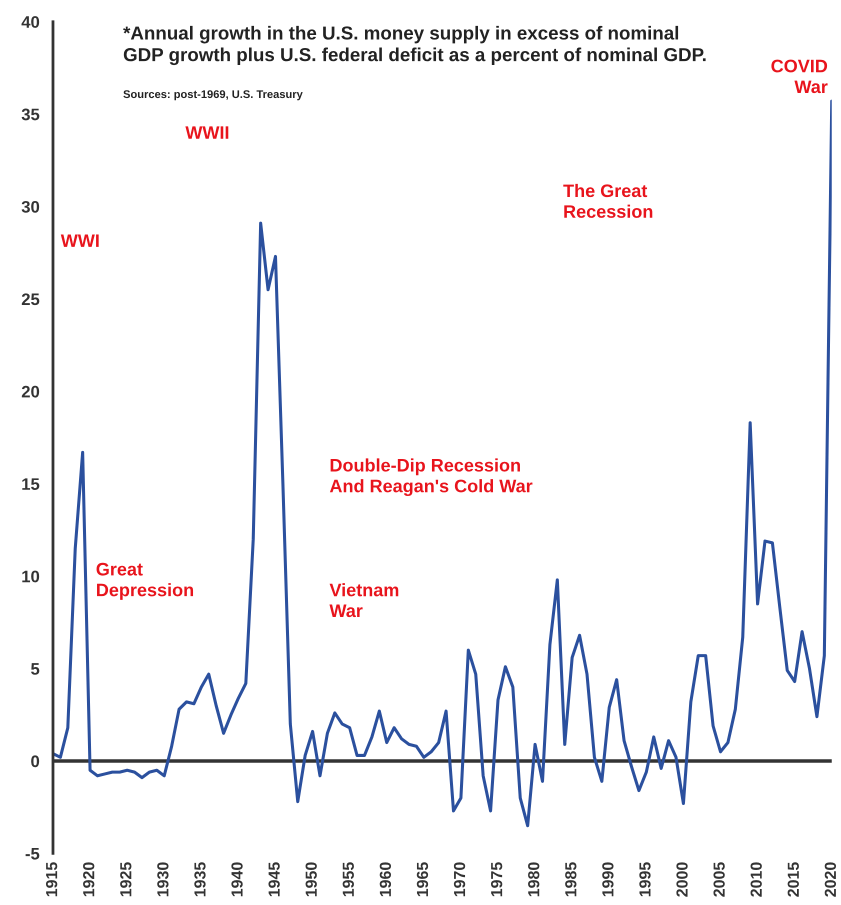 This screenshot has height=905, width=841. I want to click on annotation: WWII, so click(206, 132).